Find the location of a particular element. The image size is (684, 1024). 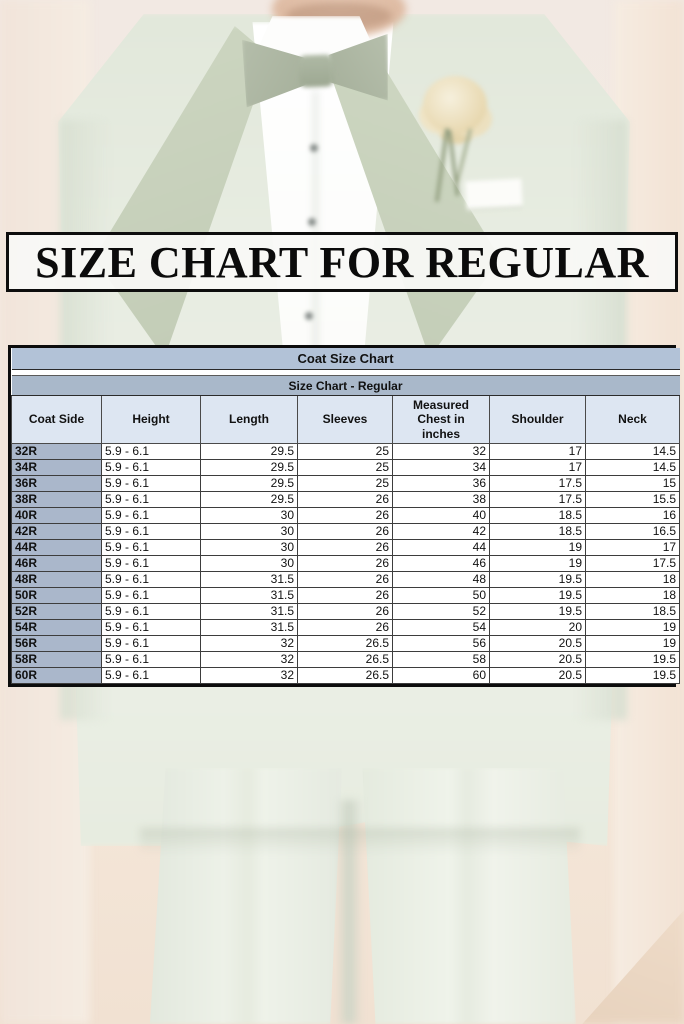

bow-tie is located at coordinates (316, 69).